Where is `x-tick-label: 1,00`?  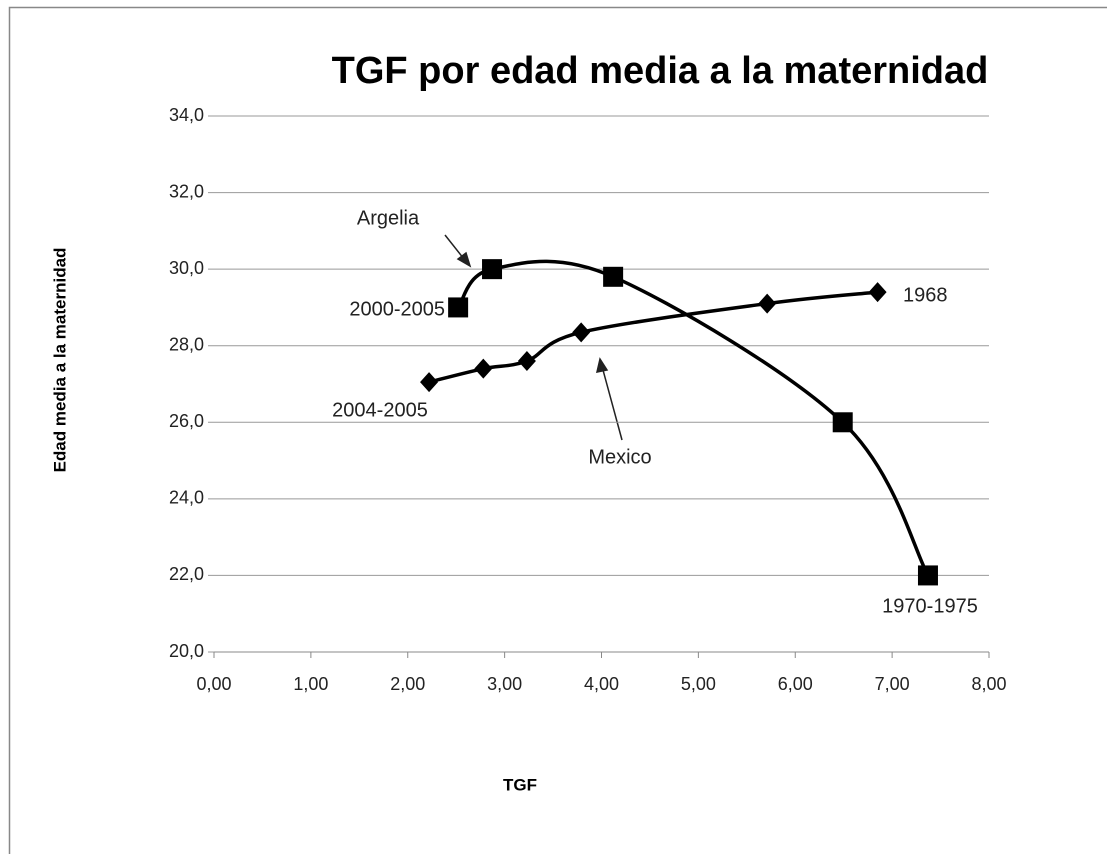 x-tick-label: 1,00 is located at coordinates (310, 684).